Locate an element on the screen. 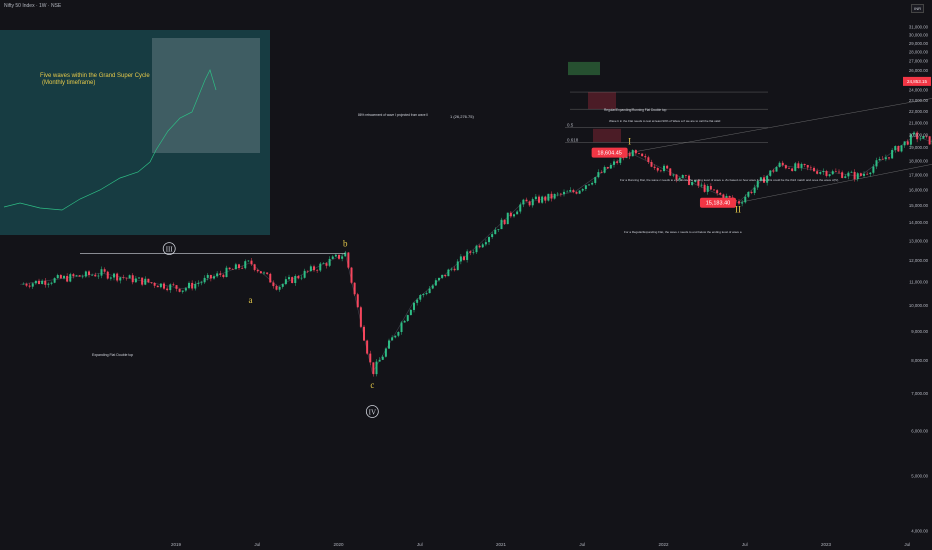  y-tick-21: 10,000.00 is located at coordinates (919, 305).